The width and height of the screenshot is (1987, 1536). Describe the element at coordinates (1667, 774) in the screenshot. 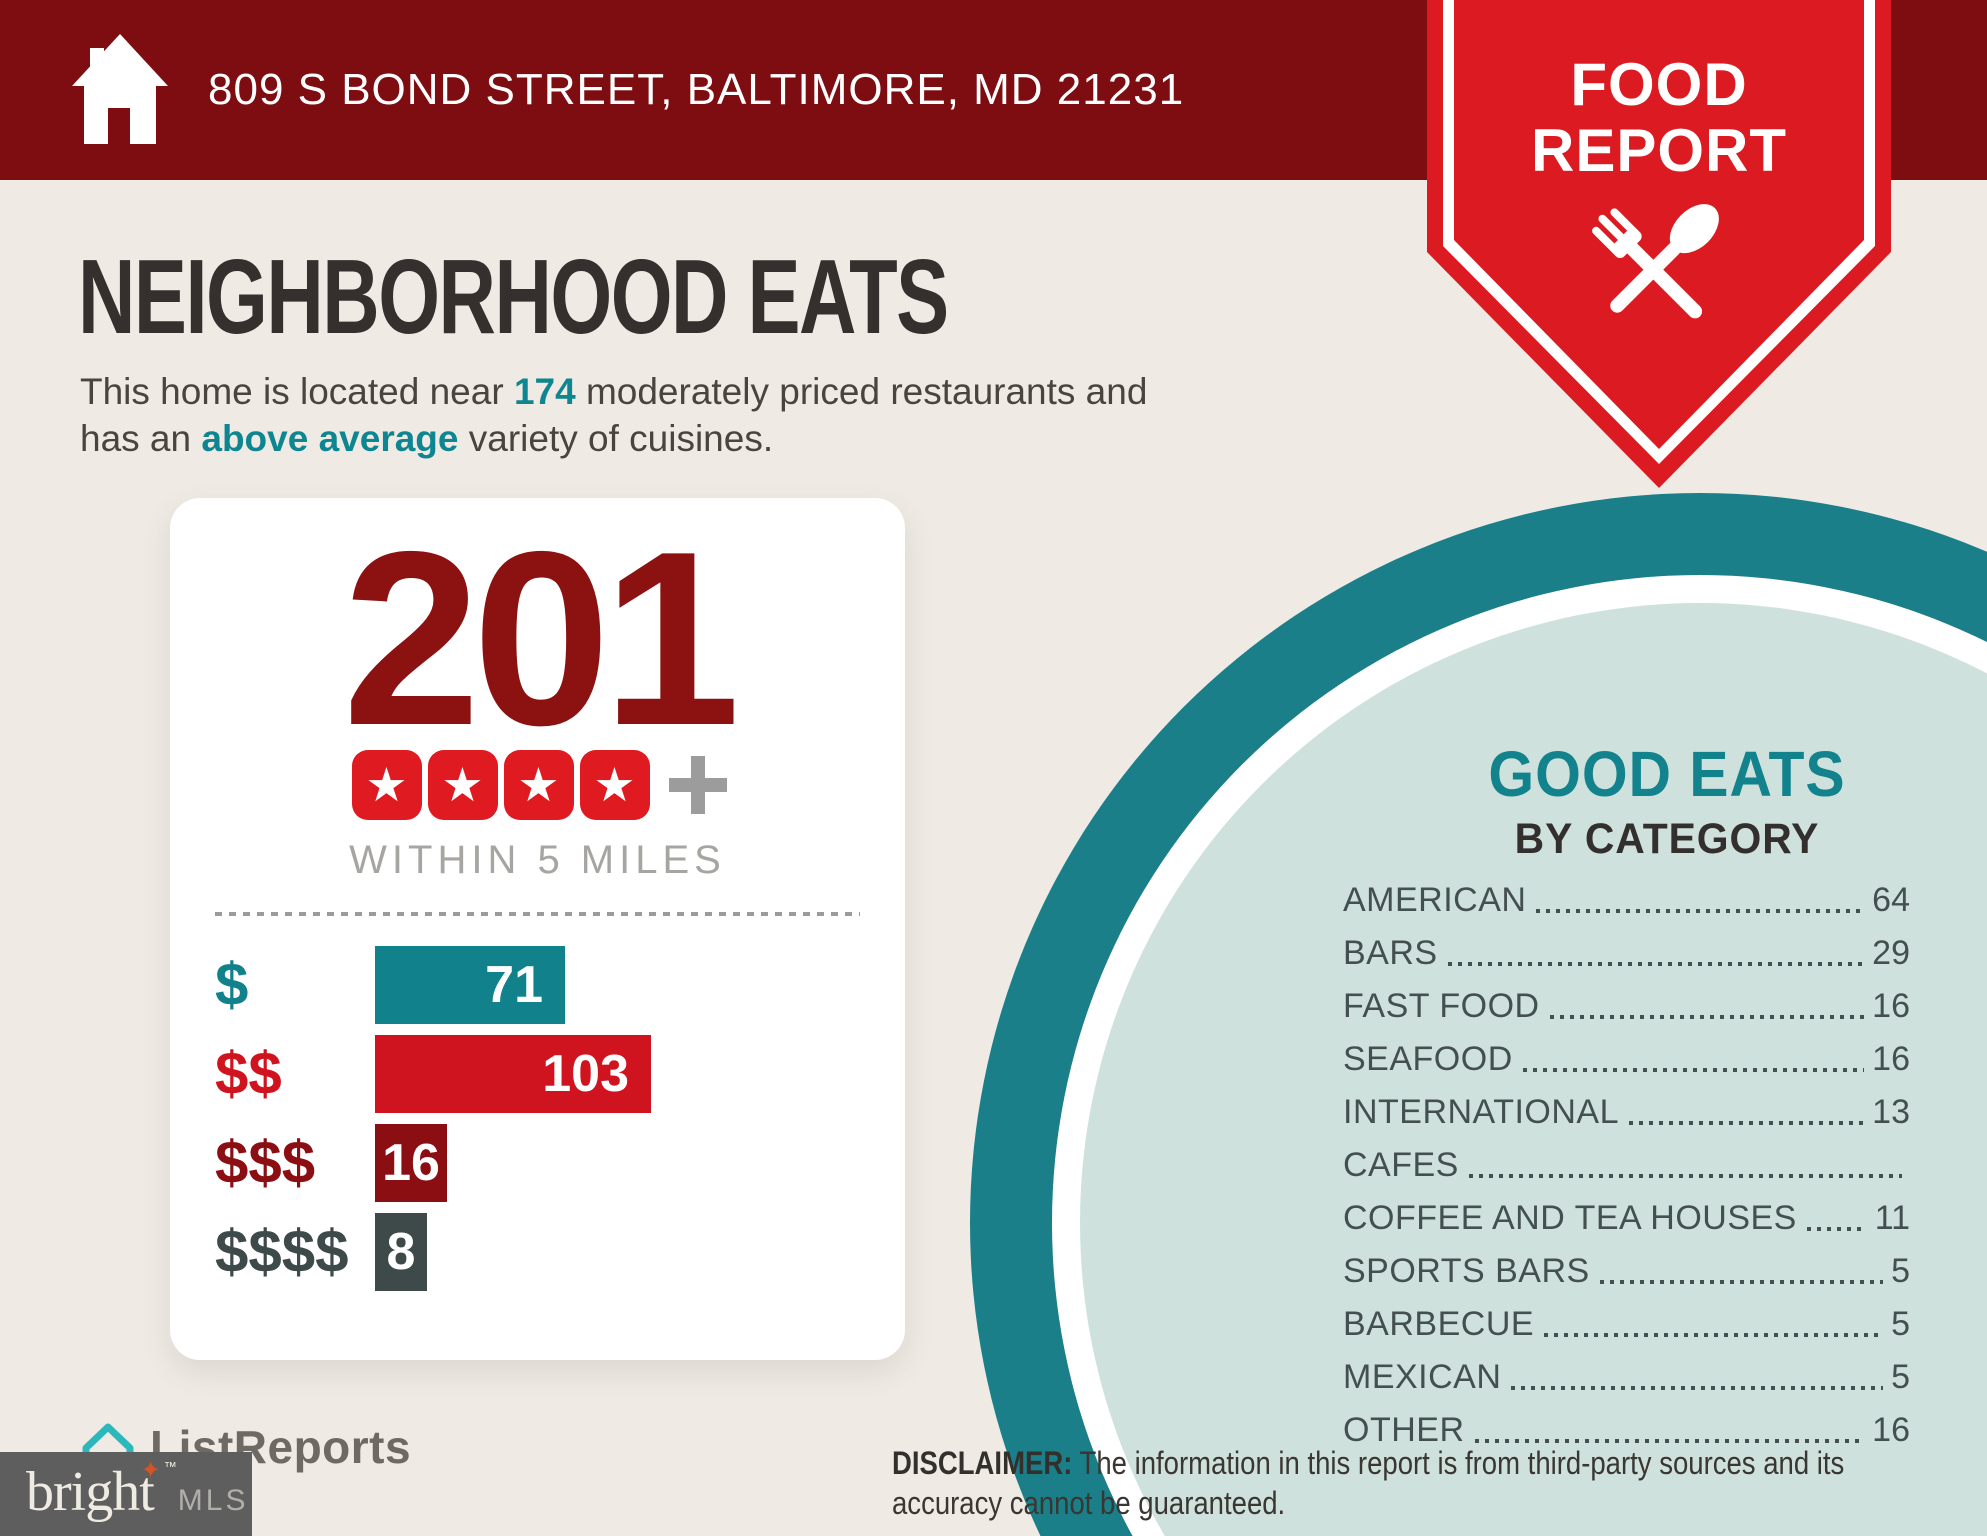

I see `good-eats-title: GOOD EATS` at that location.